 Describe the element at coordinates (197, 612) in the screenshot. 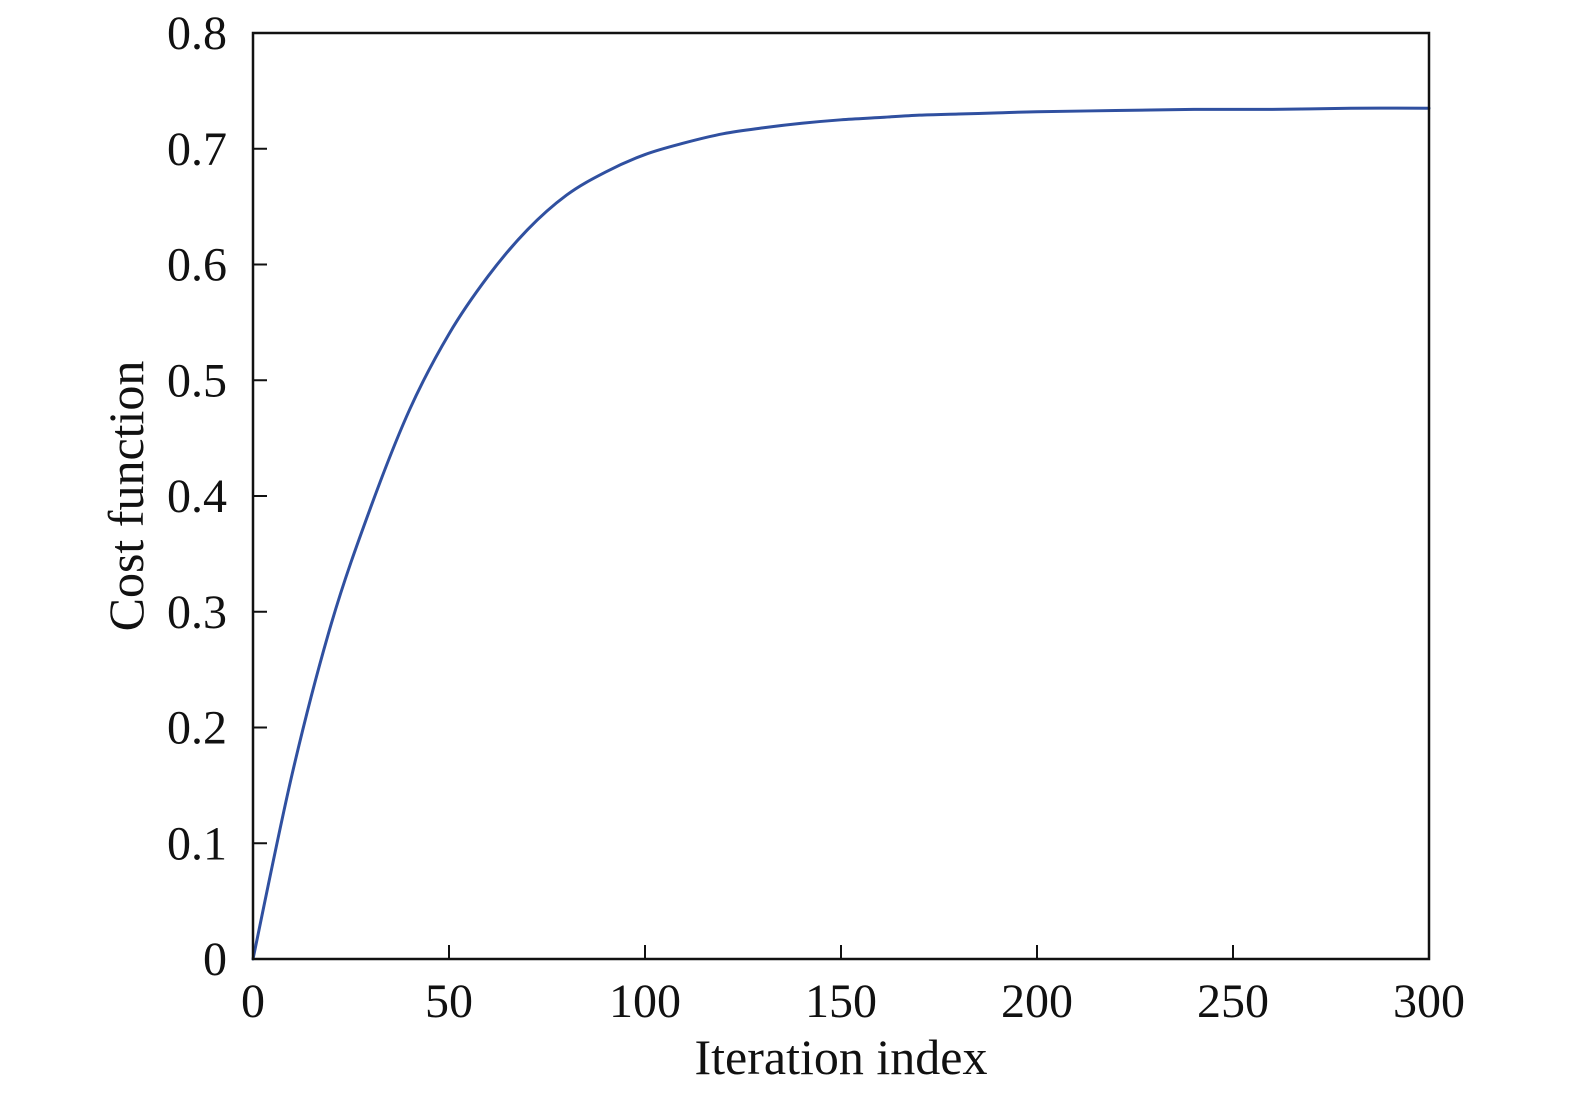

I see `y-tick-label: 0.3` at that location.